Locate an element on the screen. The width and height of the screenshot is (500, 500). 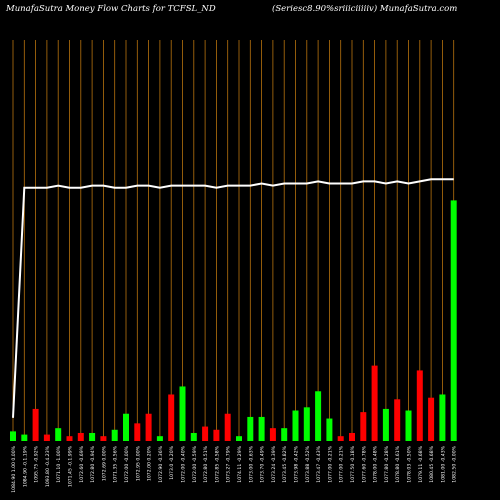
x-tick-label: 1079.11 -0.68% is located at coordinates (421, 463).